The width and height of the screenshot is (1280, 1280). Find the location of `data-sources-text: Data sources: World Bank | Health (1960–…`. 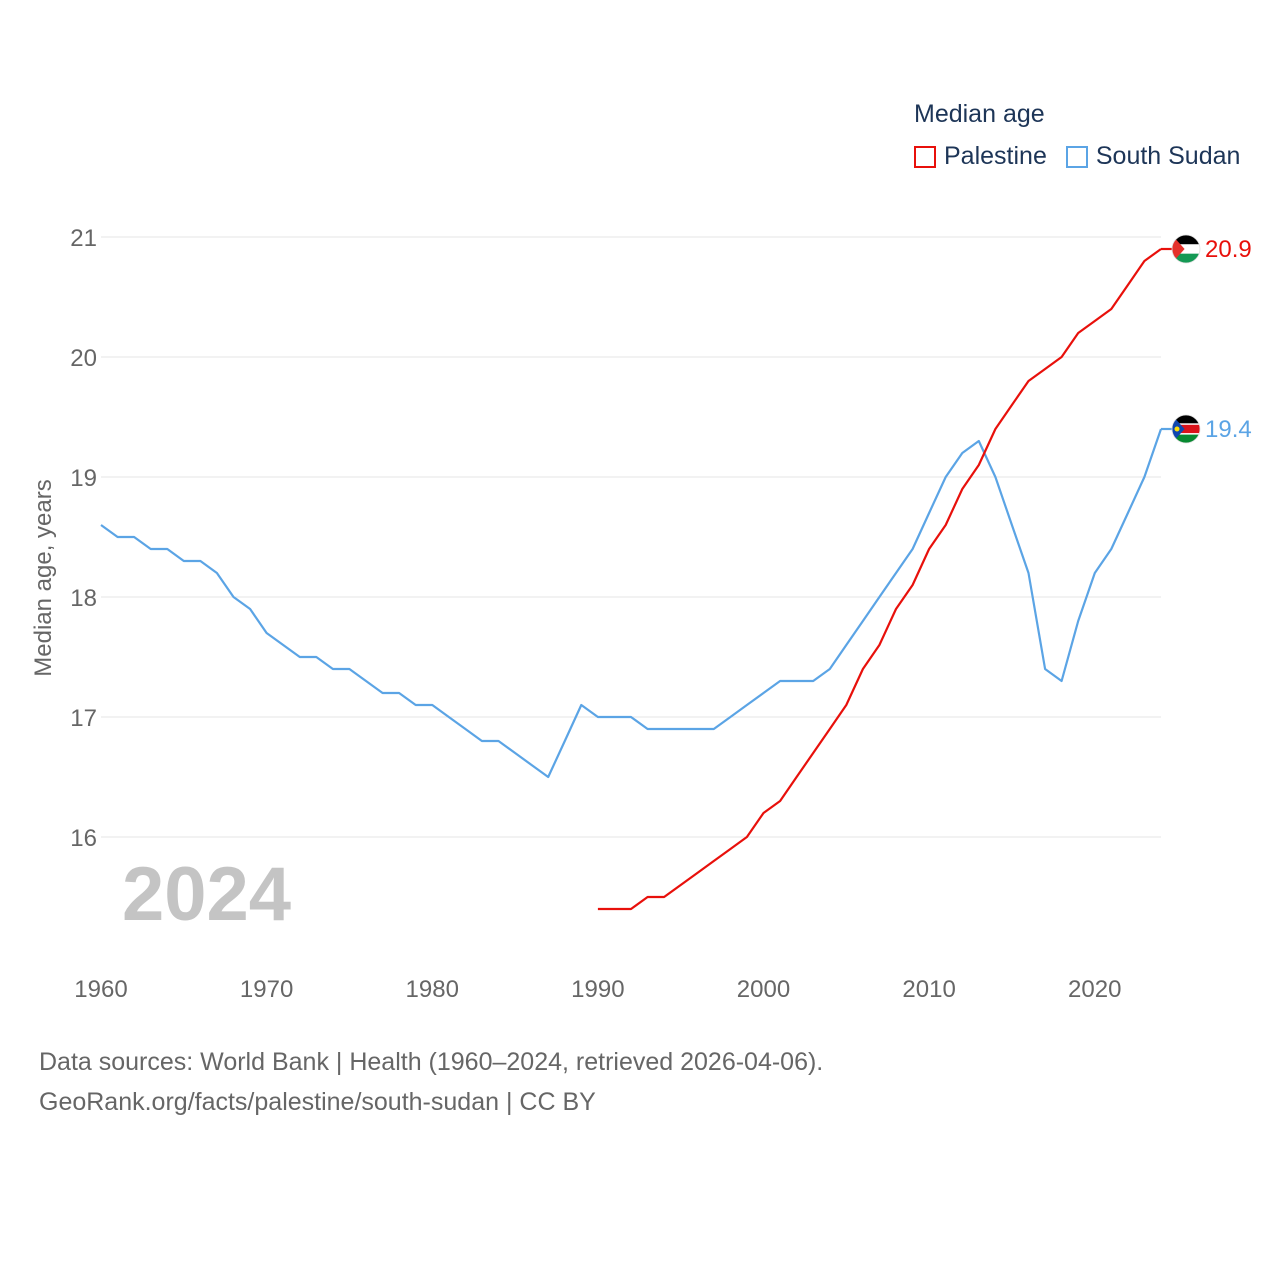

data-sources-text: Data sources: World Bank | Health (1960–… is located at coordinates (431, 1062).